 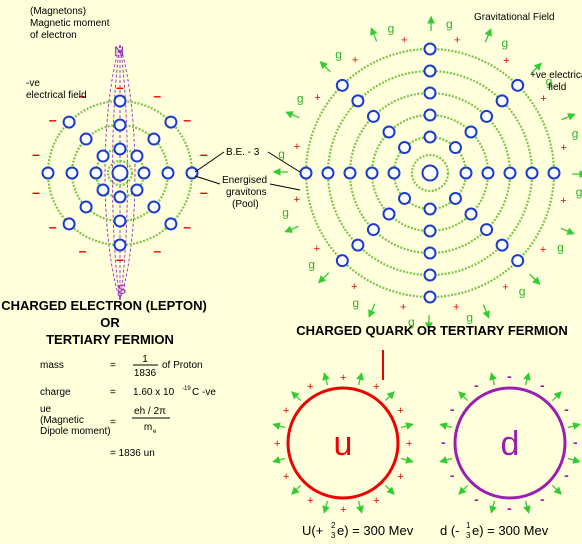 I want to click on graviton-label: (Pool), so click(x=245, y=204).